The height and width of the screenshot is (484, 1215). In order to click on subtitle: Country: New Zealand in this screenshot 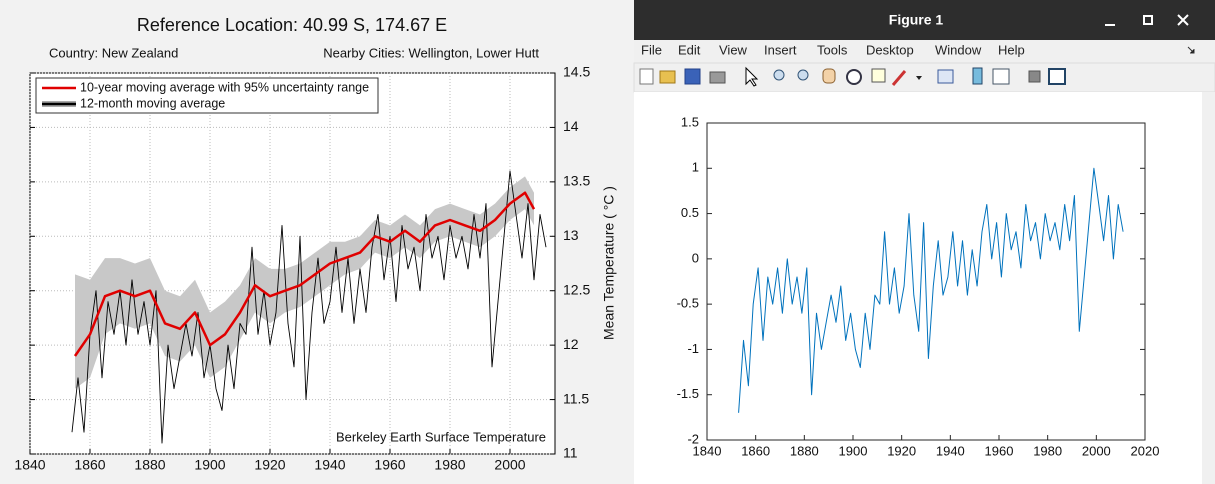, I will do `click(113, 52)`.